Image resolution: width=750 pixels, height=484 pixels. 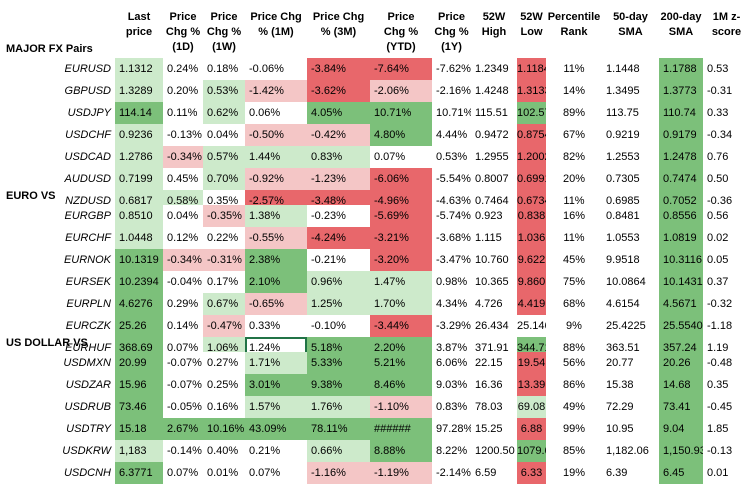 What do you see at coordinates (139, 157) in the screenshot?
I see `data-cell: 1.2786` at bounding box center [139, 157].